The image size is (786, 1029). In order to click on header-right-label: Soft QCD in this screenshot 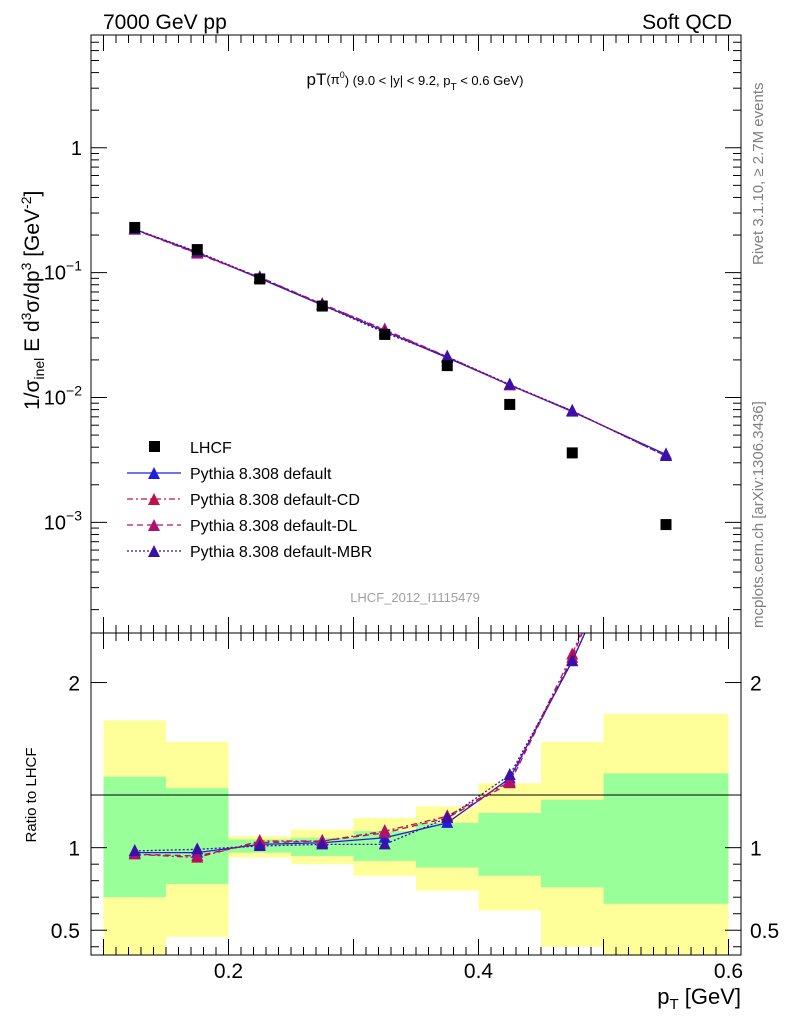, I will do `click(687, 22)`.